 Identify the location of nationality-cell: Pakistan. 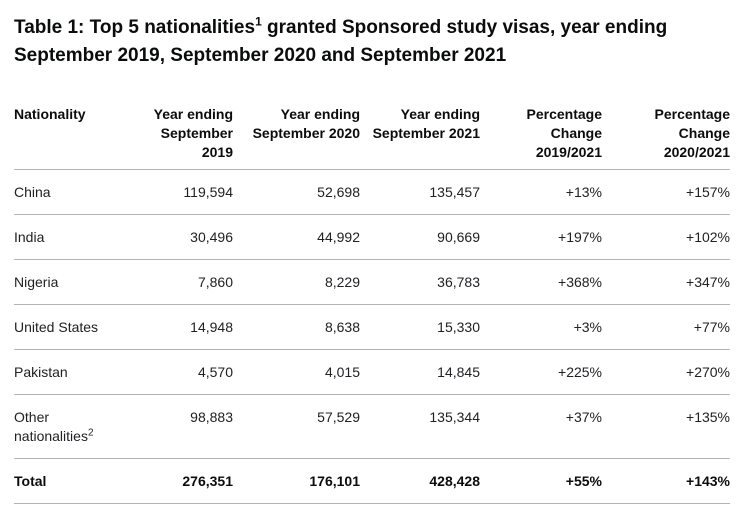
(71, 372).